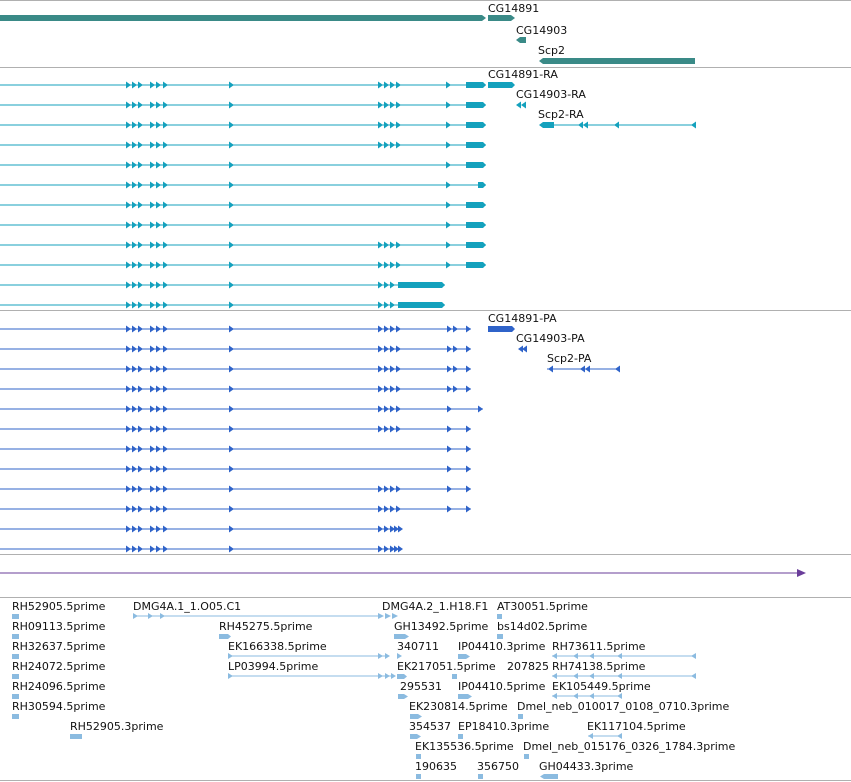 The image size is (851, 782). What do you see at coordinates (587, 369) in the screenshot?
I see `cds-arrow-scp2-pa` at bounding box center [587, 369].